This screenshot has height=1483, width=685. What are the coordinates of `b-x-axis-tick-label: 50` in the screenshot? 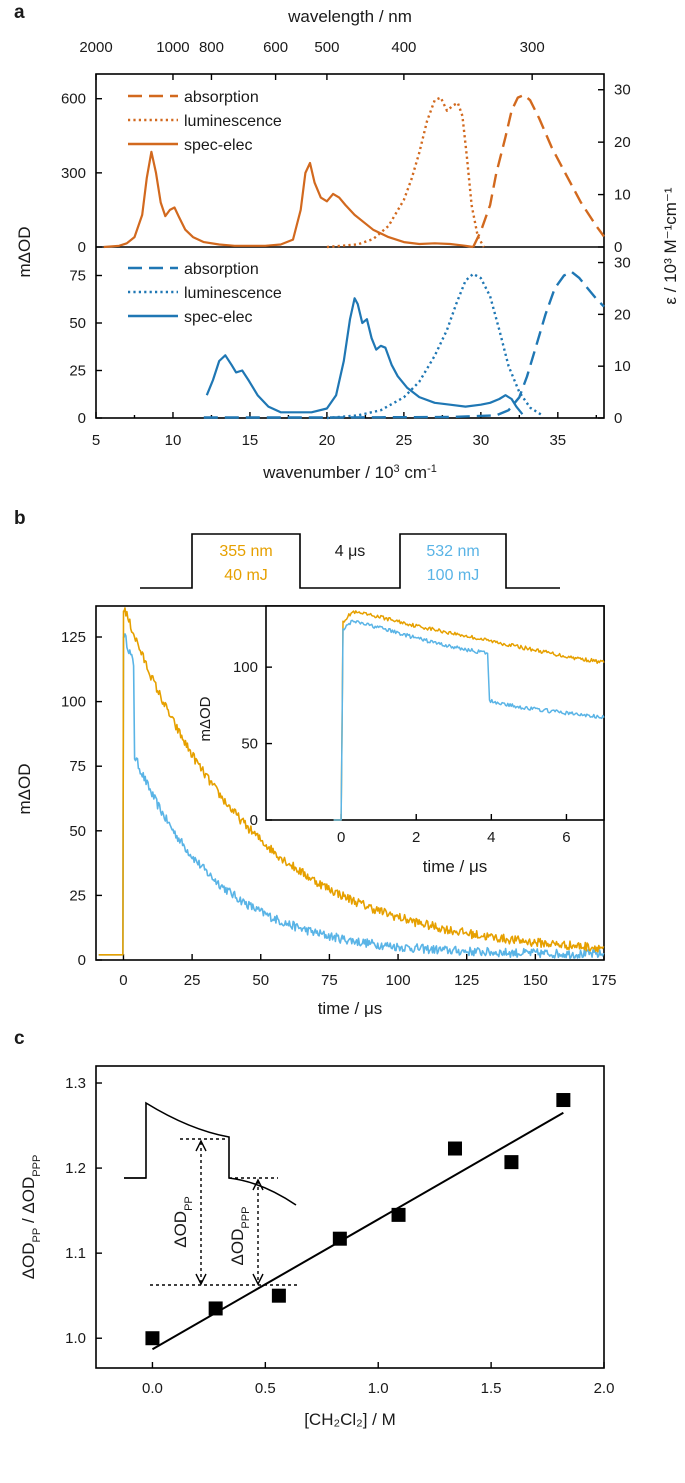 It's located at (260, 980).